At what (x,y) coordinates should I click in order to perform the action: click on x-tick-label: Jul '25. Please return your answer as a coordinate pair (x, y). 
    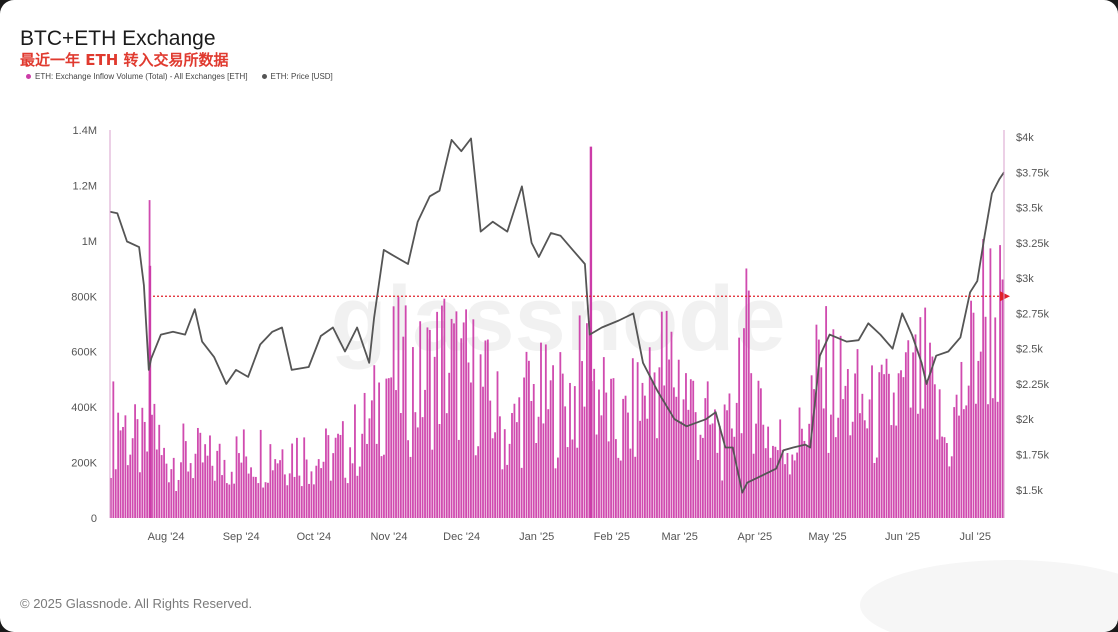
    Looking at the image, I should click on (975, 537).